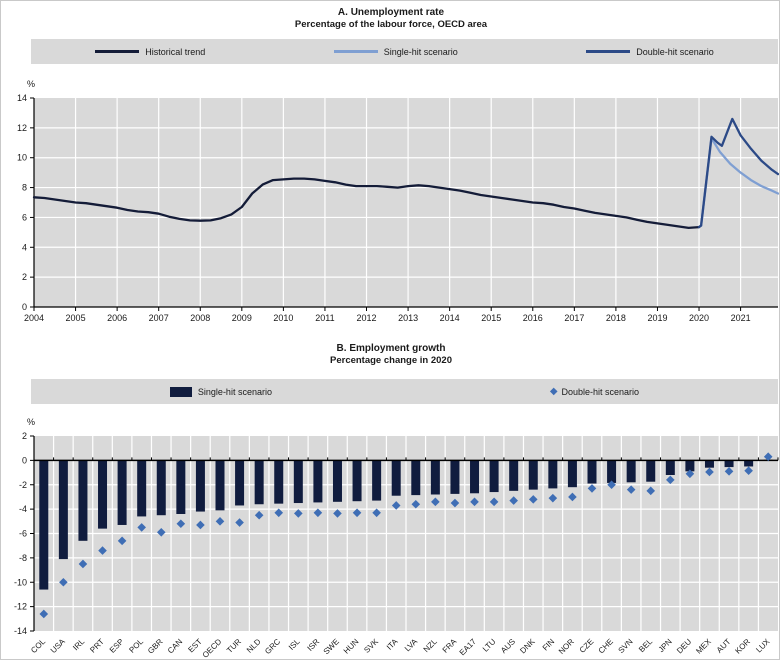 The height and width of the screenshot is (660, 780). What do you see at coordinates (699, 318) in the screenshot?
I see `svg-text: 2020` at bounding box center [699, 318].